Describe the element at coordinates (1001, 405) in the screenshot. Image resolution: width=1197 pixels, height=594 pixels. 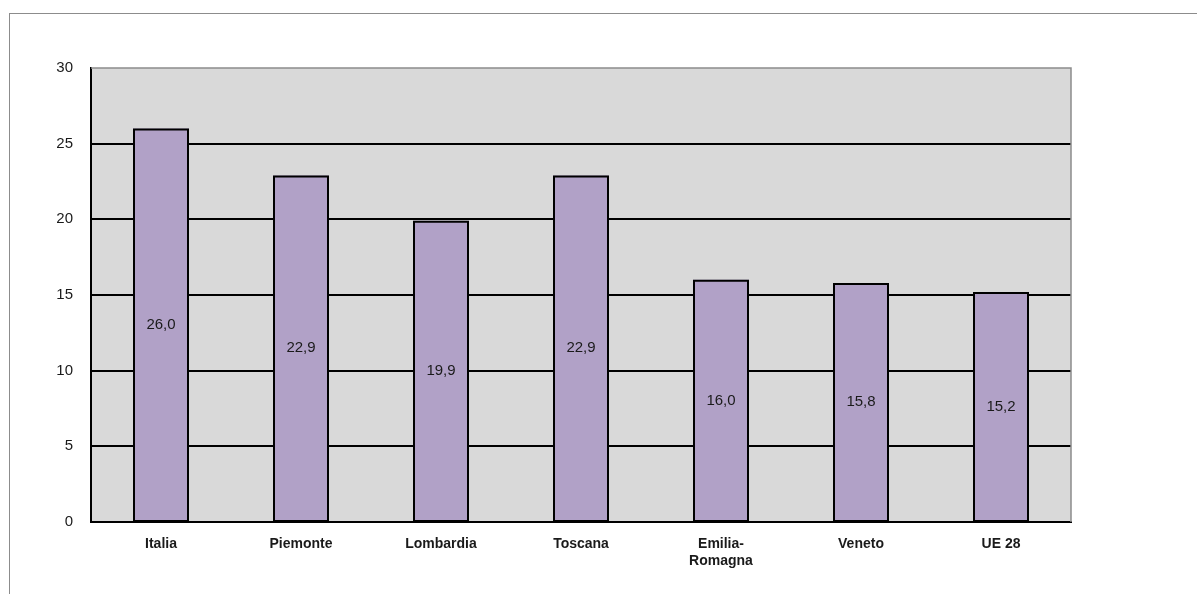
I see `data-label: 15,2` at that location.